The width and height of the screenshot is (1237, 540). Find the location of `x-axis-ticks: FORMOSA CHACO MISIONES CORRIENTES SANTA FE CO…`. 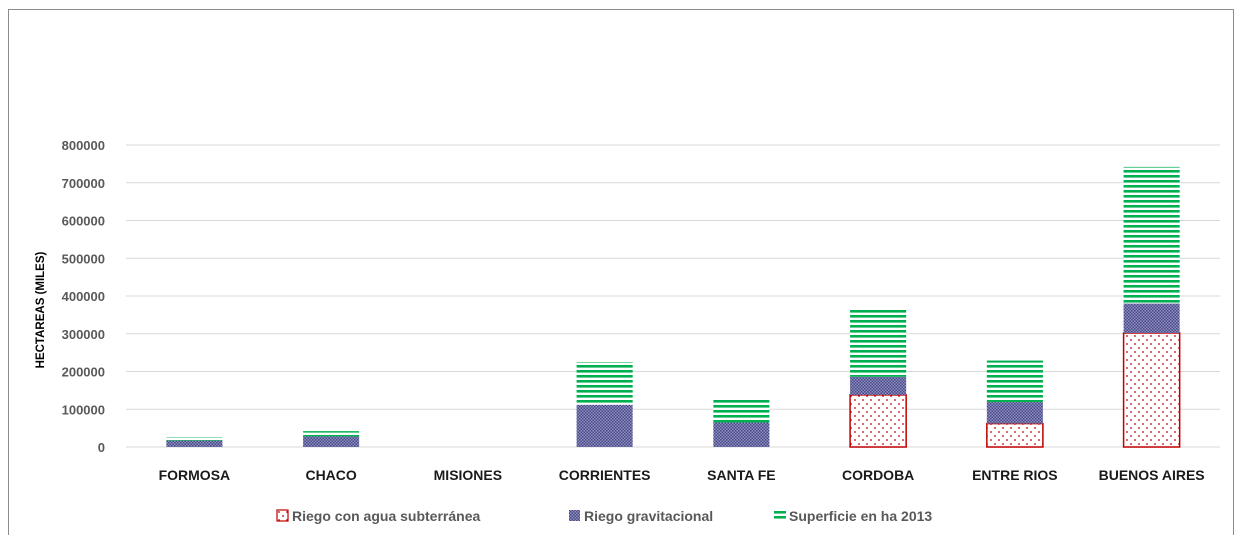

x-axis-ticks: FORMOSA CHACO MISIONES CORRIENTES SANTA FE CO… is located at coordinates (682, 475).